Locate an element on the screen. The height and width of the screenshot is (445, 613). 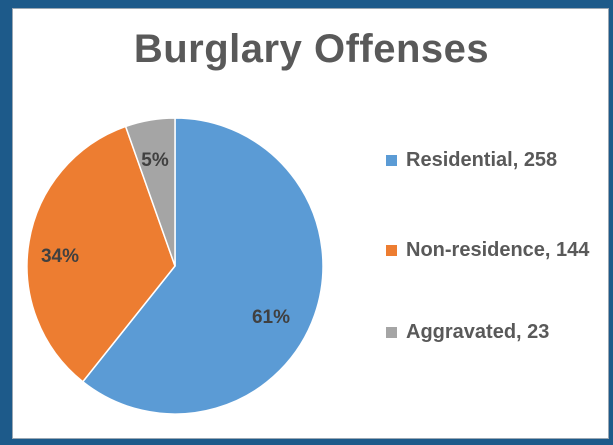
pie-label-residential: 61% is located at coordinates (271, 317).